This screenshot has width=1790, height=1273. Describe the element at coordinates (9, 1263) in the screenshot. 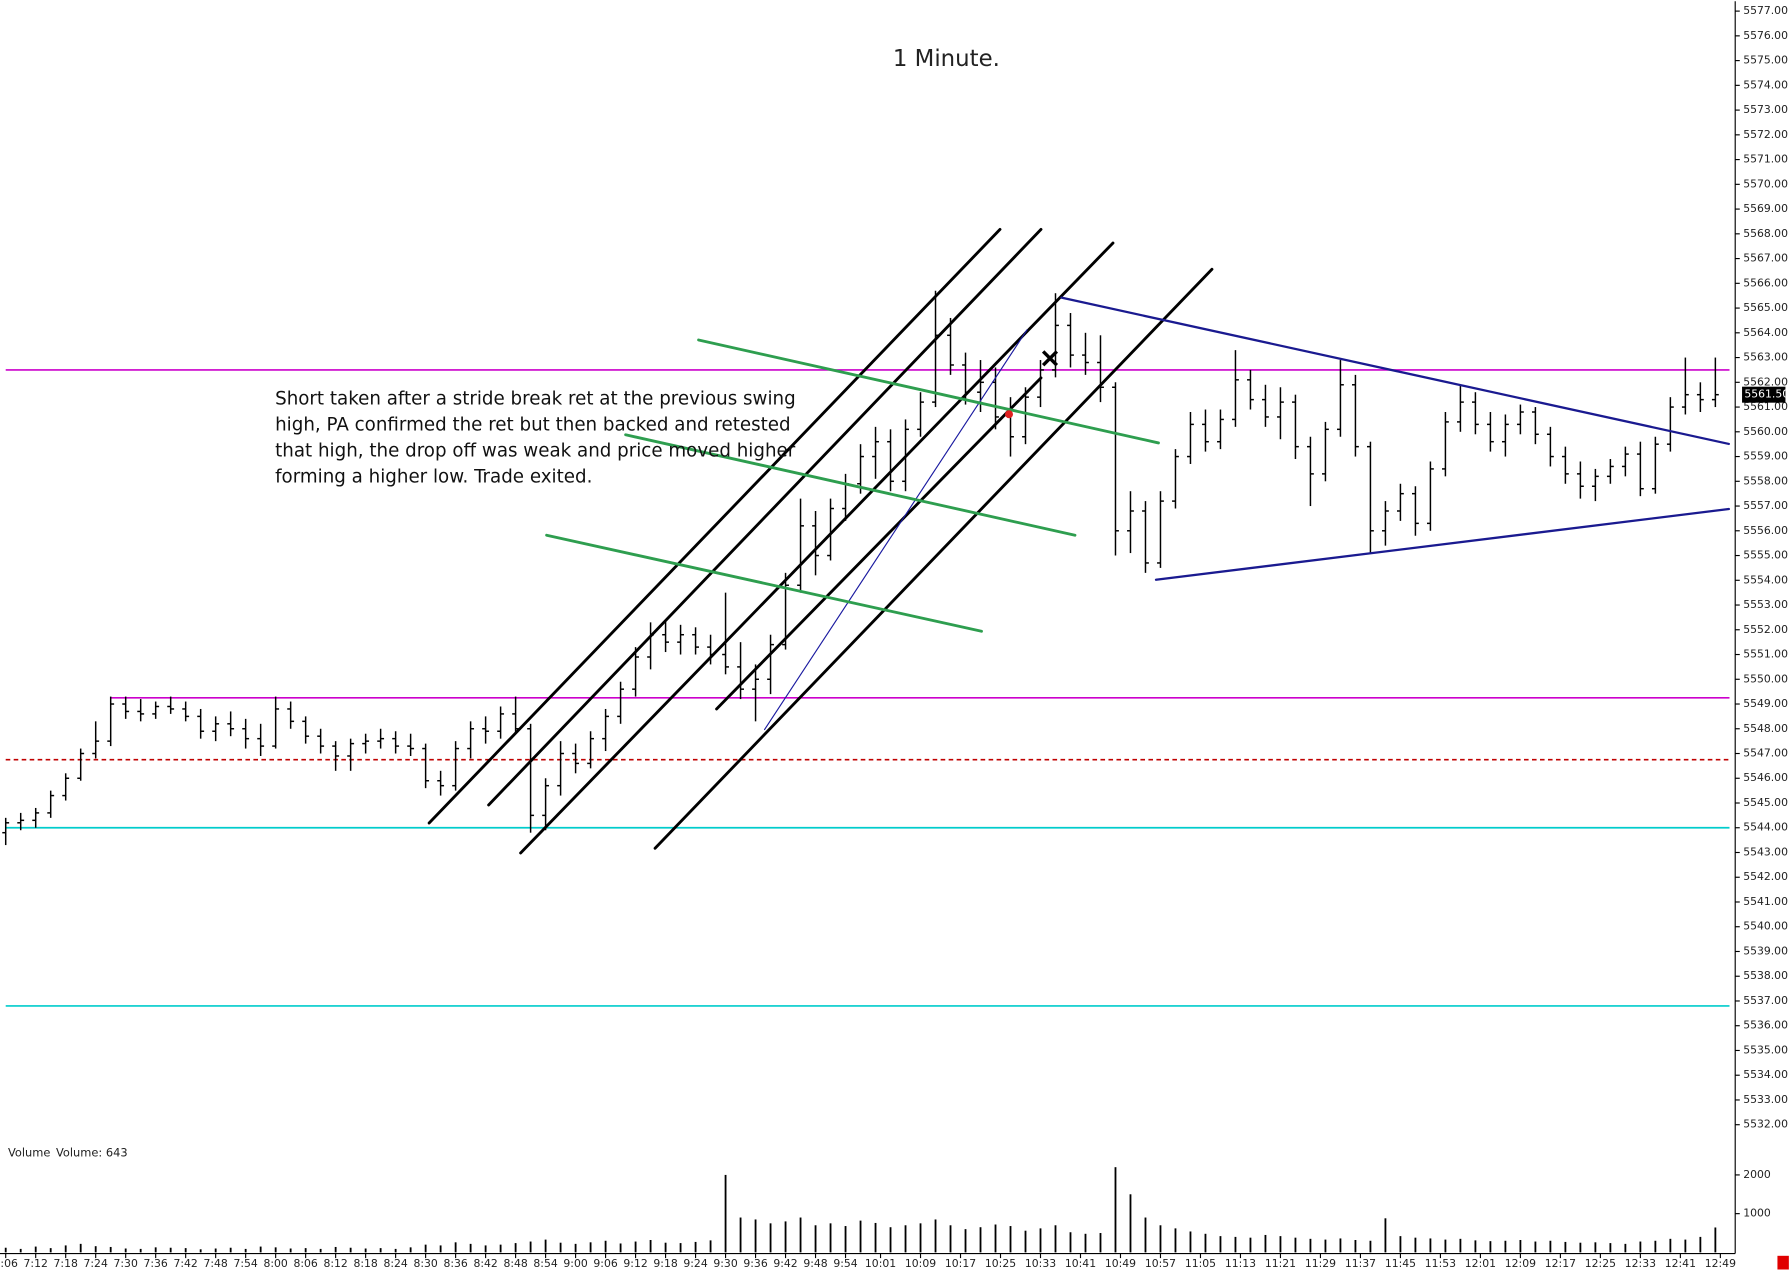

I see `x-tick-label: 7:06` at that location.